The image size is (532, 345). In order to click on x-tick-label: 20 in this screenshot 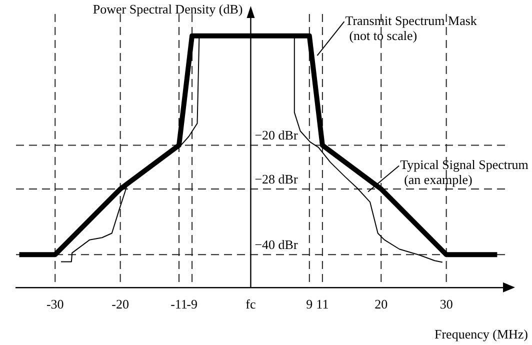, I will do `click(381, 304)`.